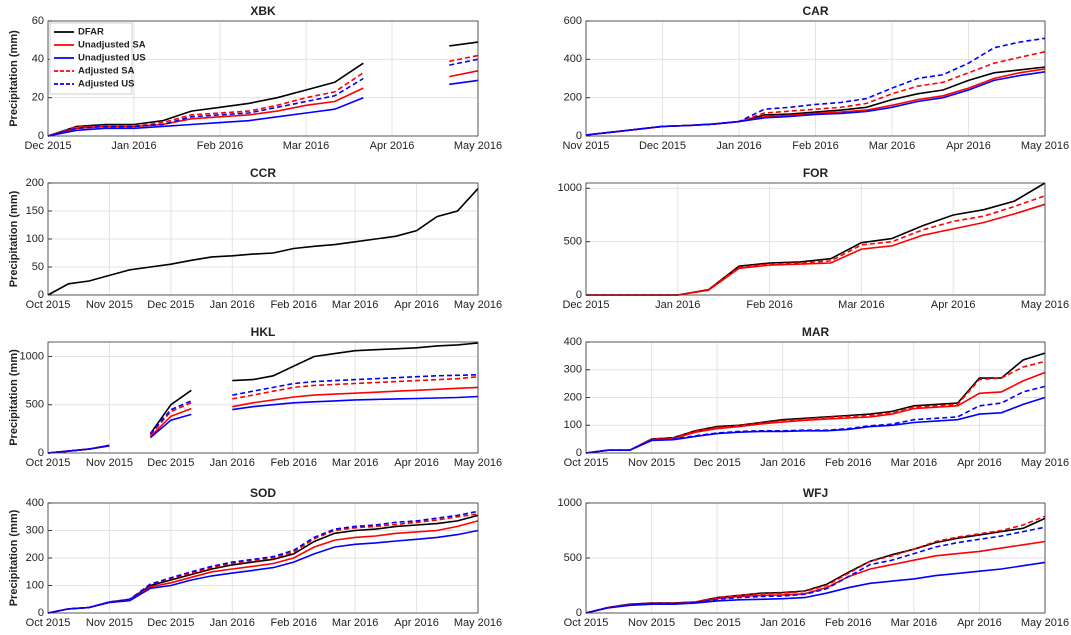 This screenshot has width=1071, height=635. What do you see at coordinates (38, 21) in the screenshot?
I see `y-tick-label: 60` at bounding box center [38, 21].